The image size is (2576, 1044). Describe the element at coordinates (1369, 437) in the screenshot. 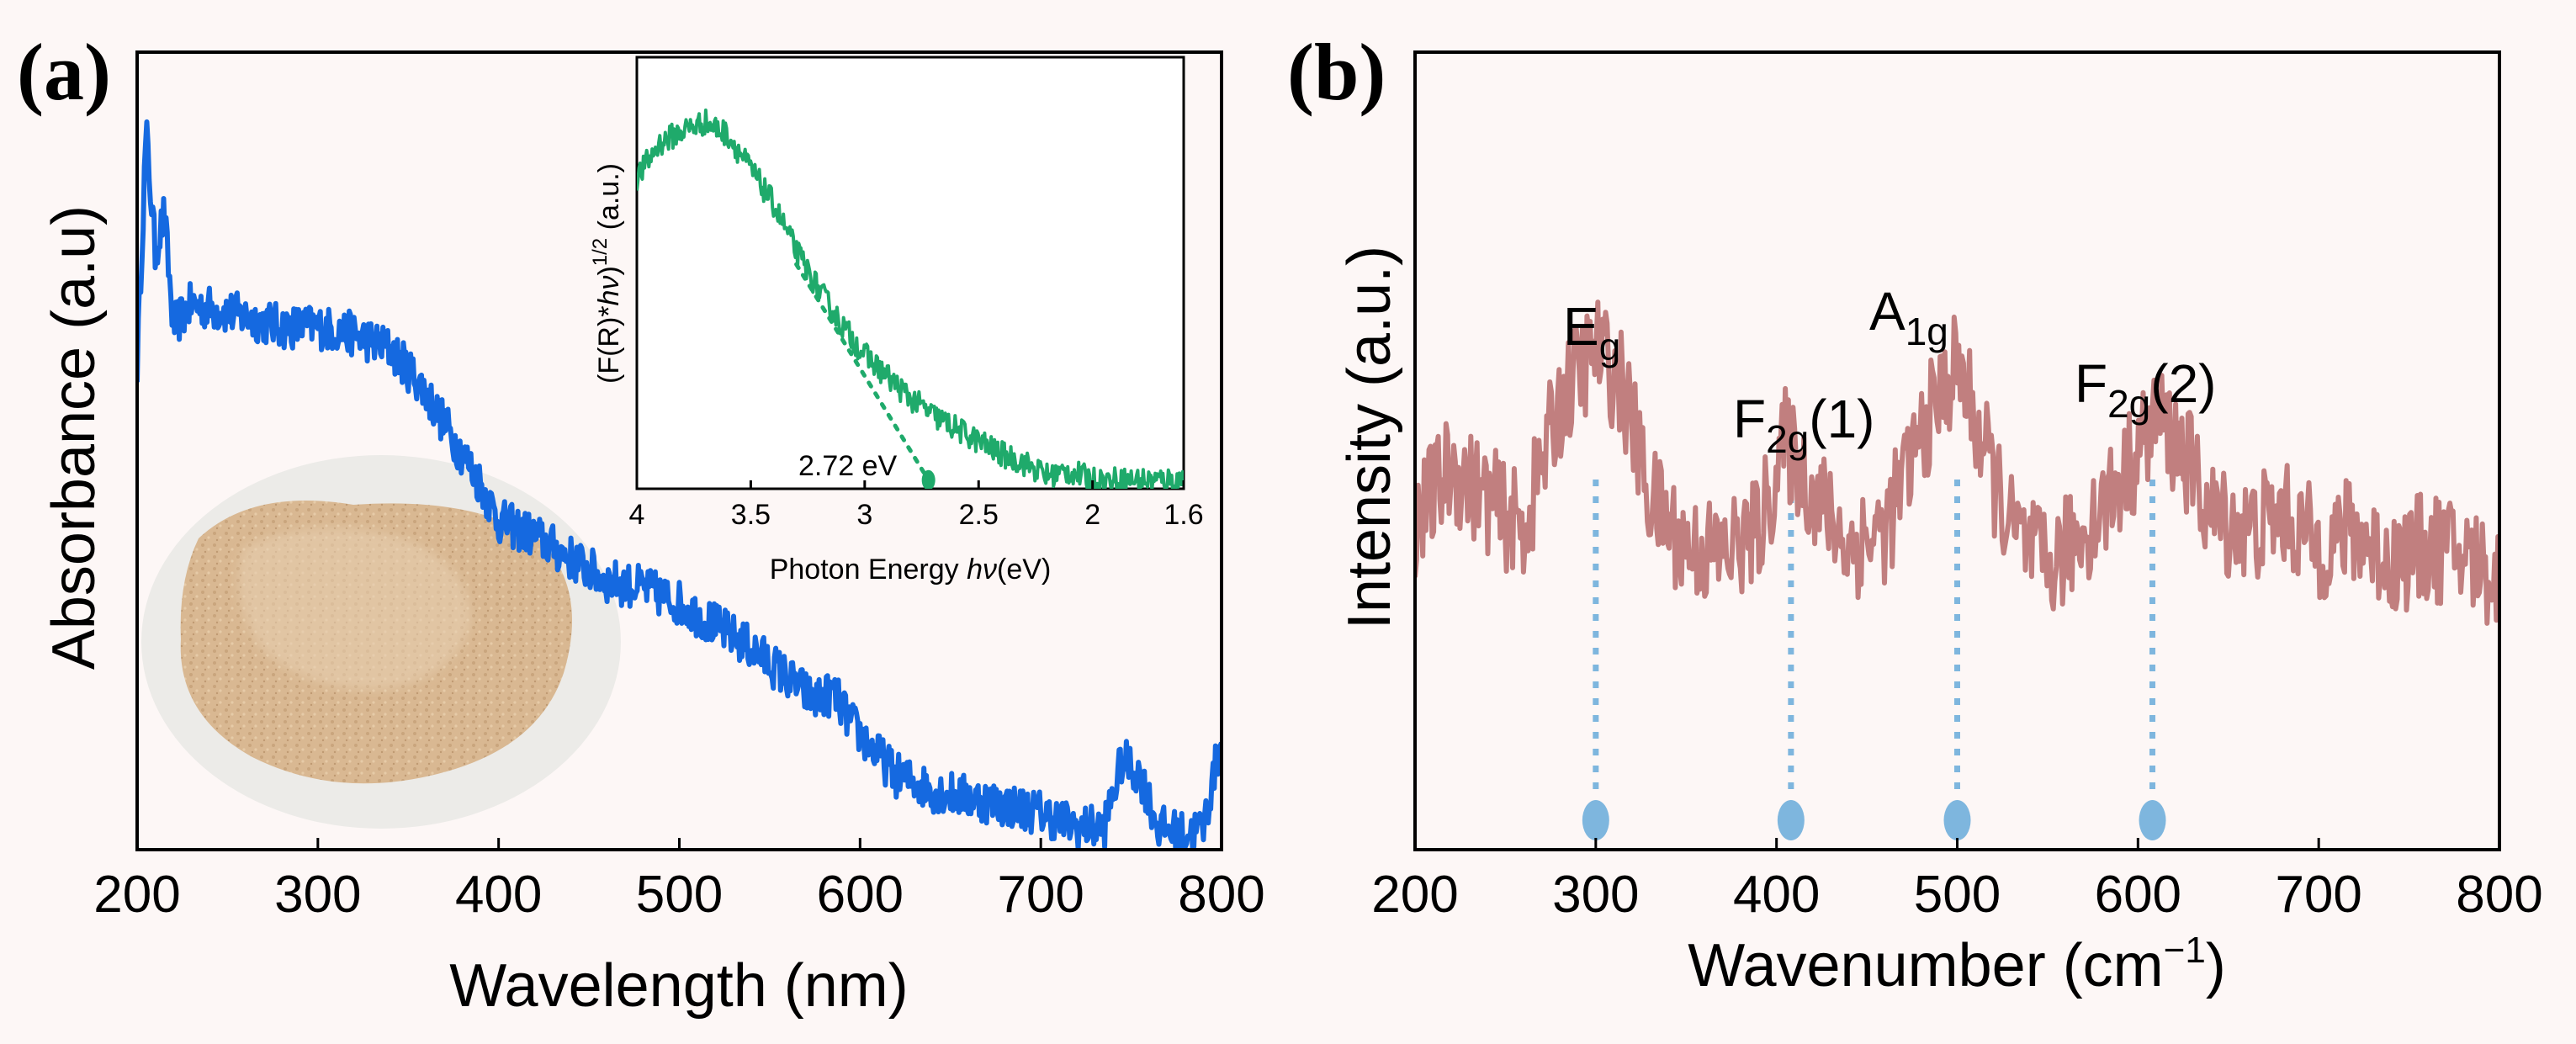

I see `panel-b-y-axis-title: Intensity (a.u.)` at that location.